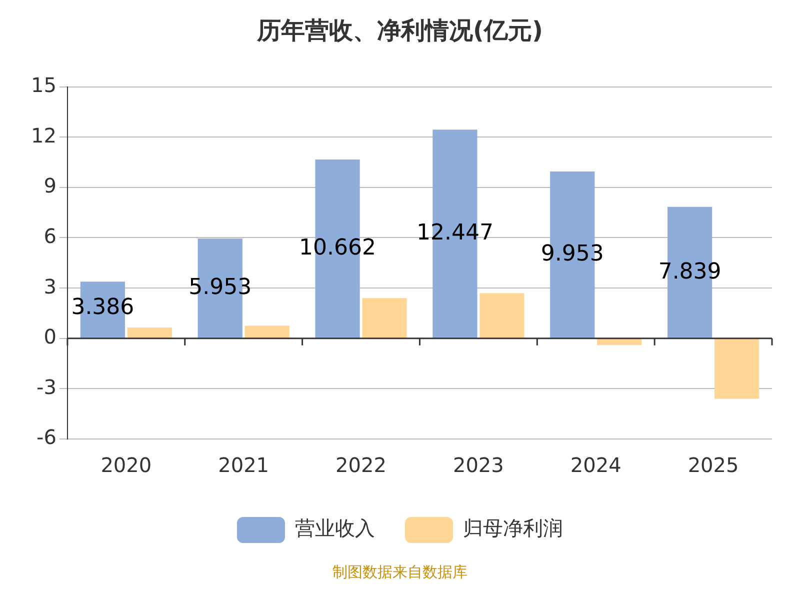  Describe the element at coordinates (50, 336) in the screenshot. I see `y-tick-label: 0` at that location.